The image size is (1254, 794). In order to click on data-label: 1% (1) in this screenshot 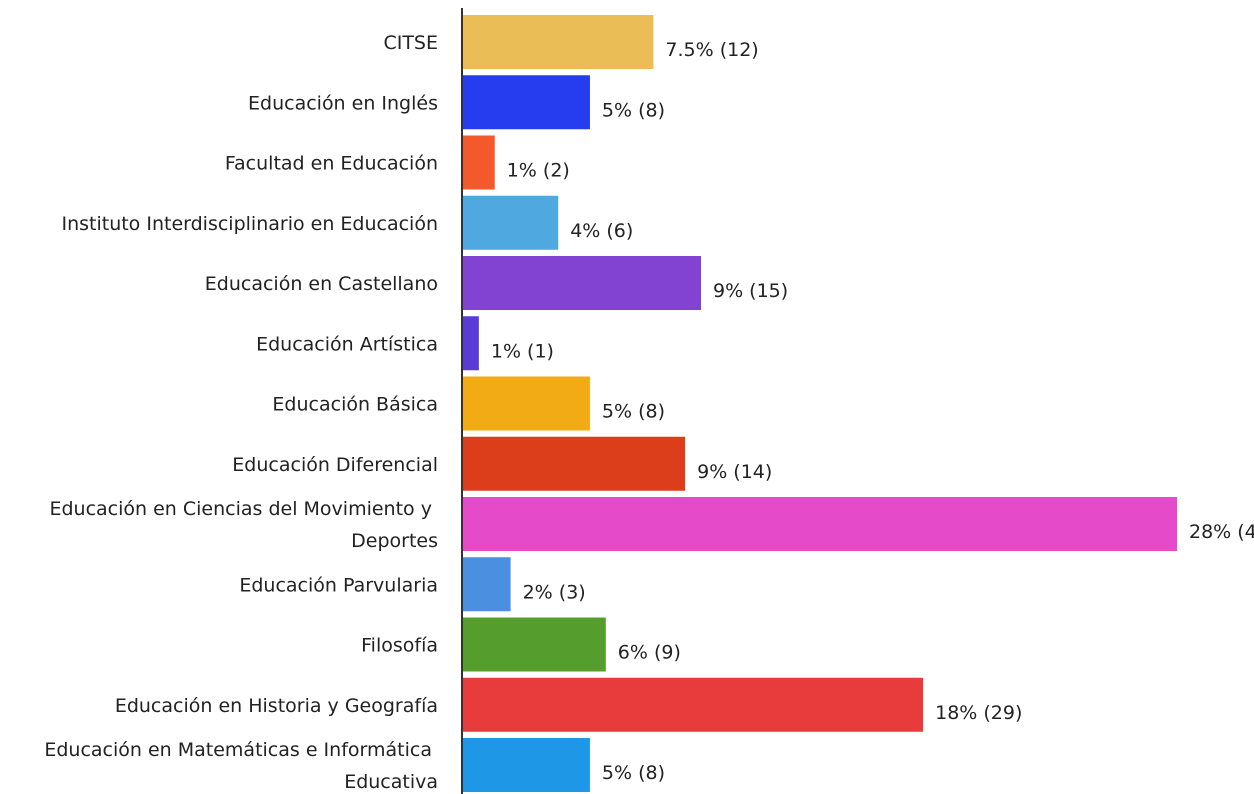, I will do `click(522, 351)`.